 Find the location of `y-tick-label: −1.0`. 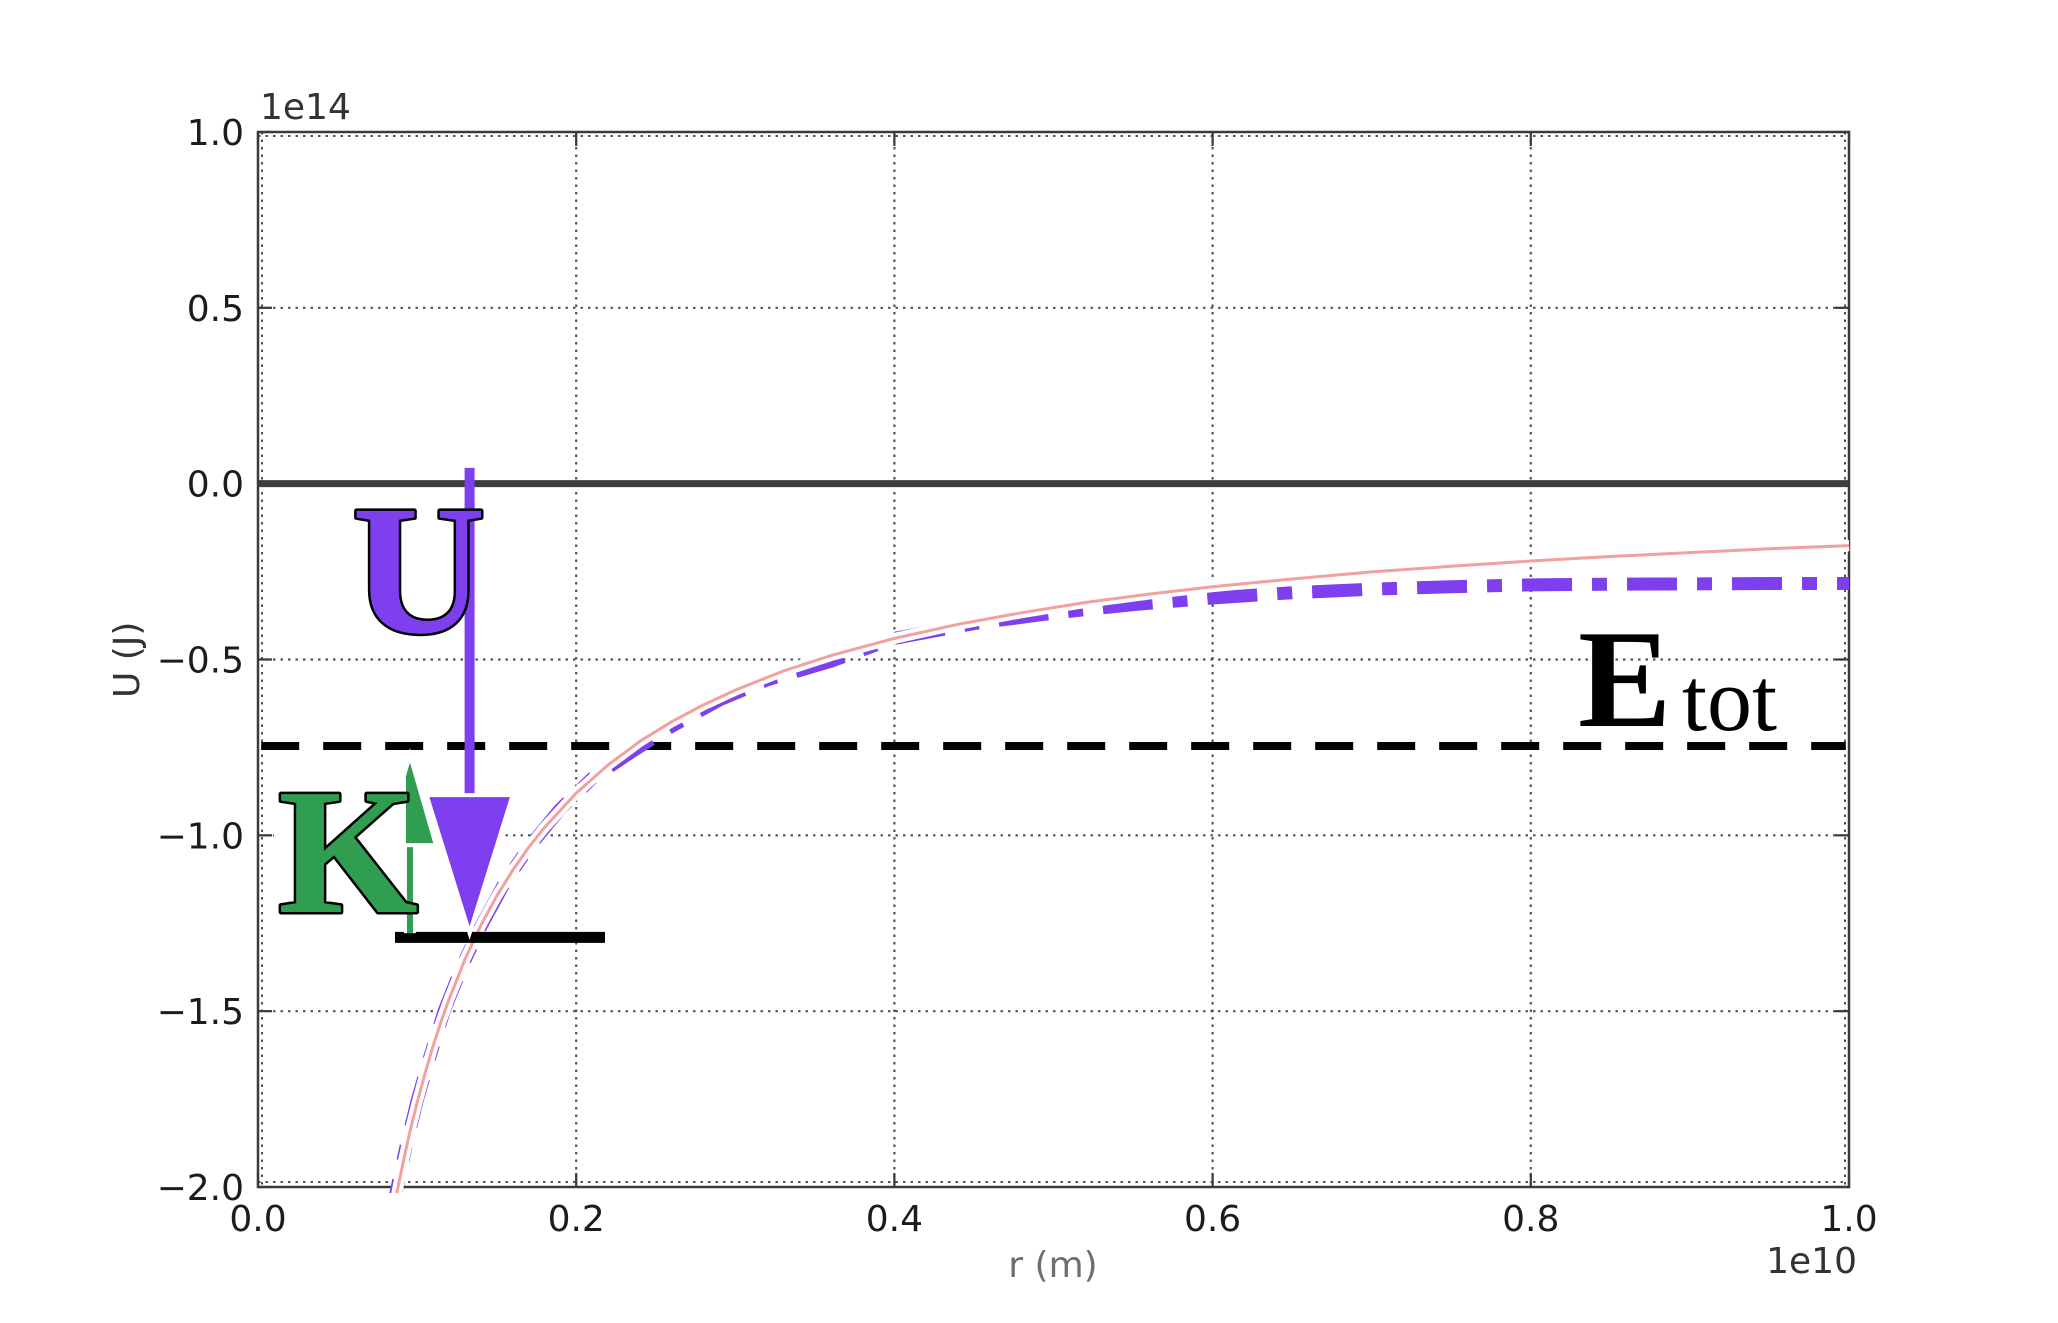

y-tick-label: −1.0 is located at coordinates (200, 836).